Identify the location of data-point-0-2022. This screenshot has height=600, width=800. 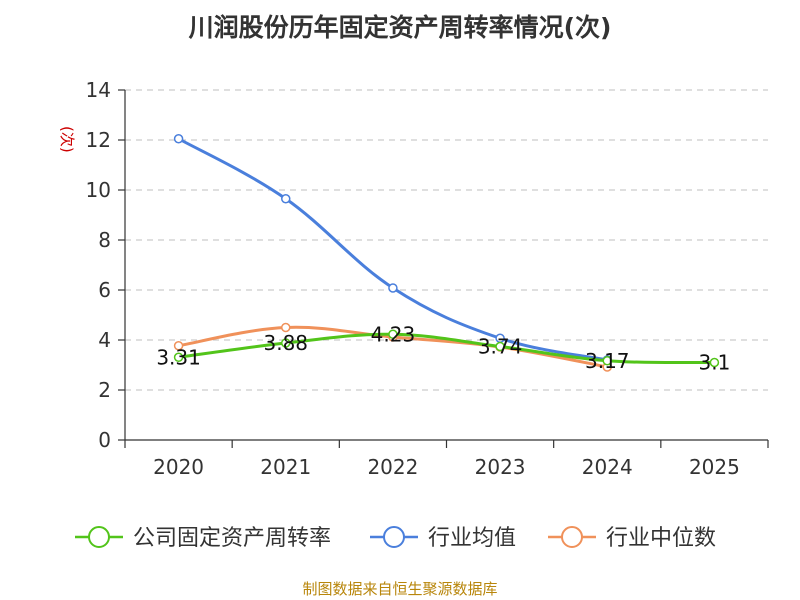
(393, 334).